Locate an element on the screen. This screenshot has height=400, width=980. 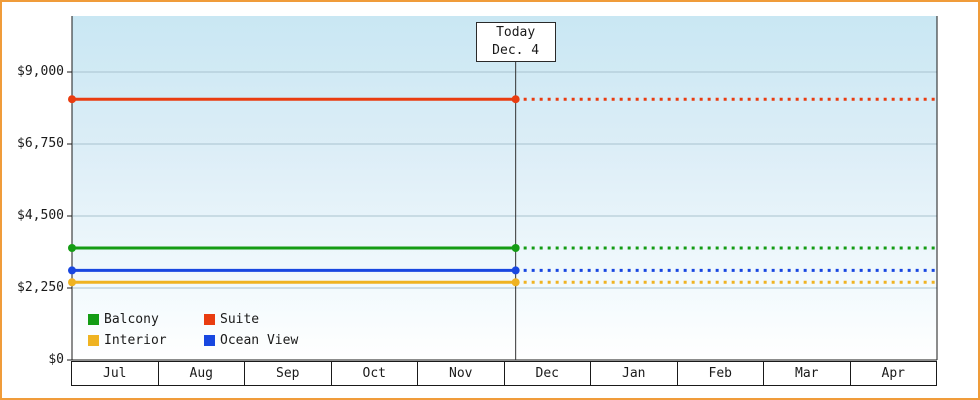
series-start-dot-ocean-view is located at coordinates (72, 270).